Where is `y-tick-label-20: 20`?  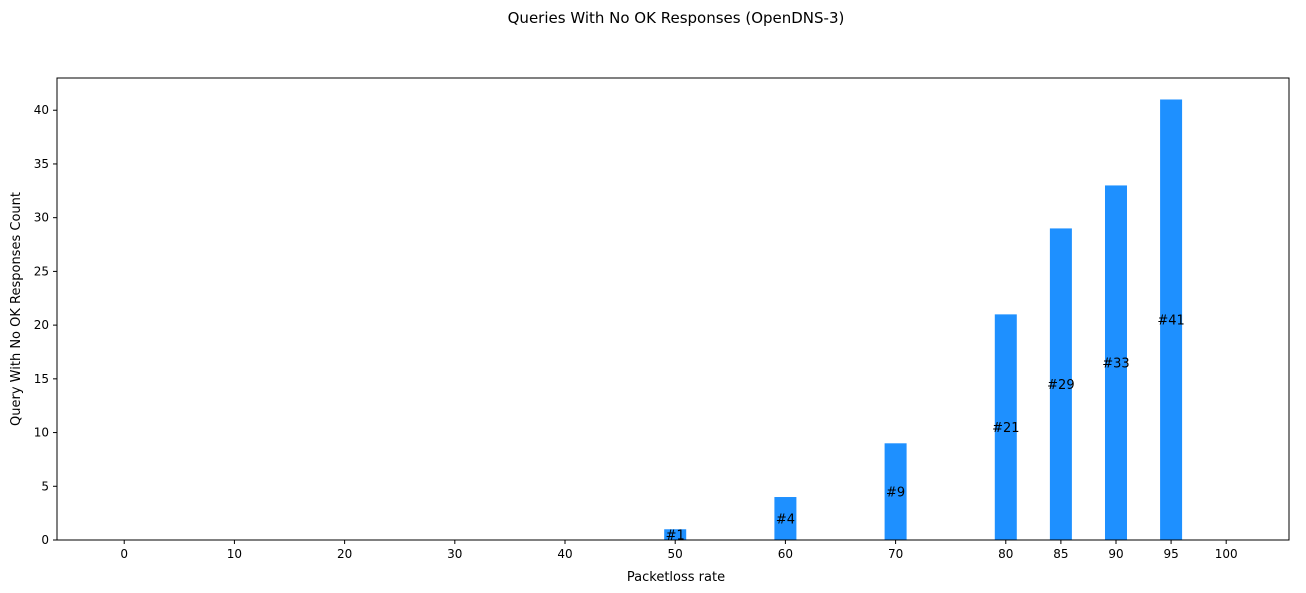
y-tick-label-20: 20 is located at coordinates (41, 325).